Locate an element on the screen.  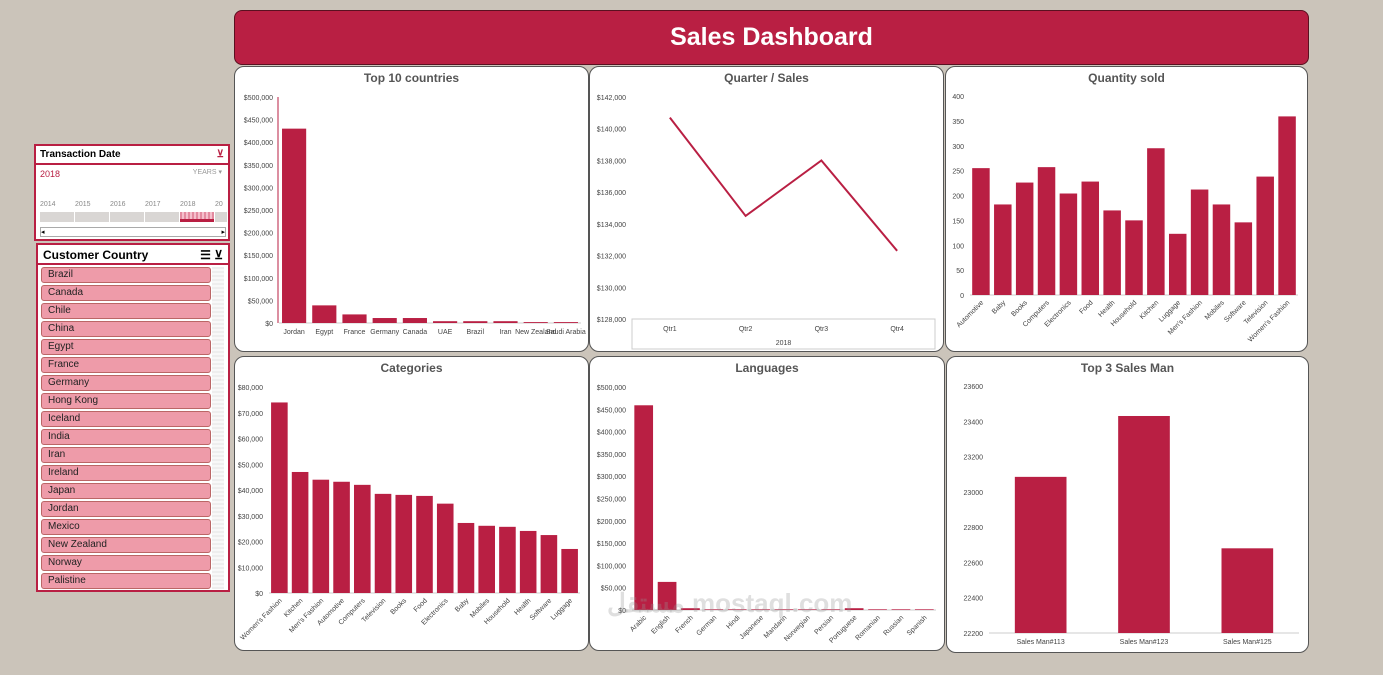
year-label: 20 is located at coordinates (219, 204).